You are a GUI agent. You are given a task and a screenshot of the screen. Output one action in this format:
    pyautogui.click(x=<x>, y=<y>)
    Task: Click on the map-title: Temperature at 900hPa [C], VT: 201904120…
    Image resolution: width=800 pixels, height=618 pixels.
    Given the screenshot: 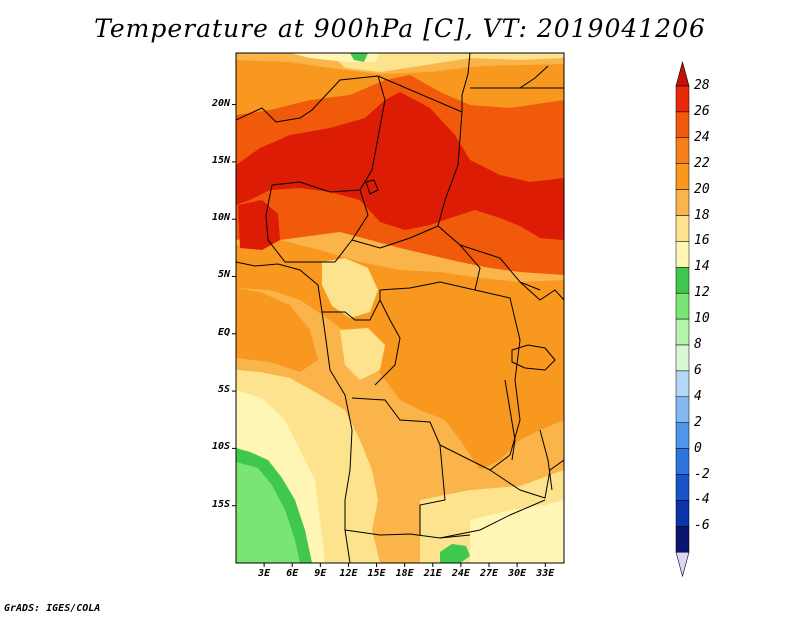 What is the action you would take?
    pyautogui.click(x=400, y=28)
    